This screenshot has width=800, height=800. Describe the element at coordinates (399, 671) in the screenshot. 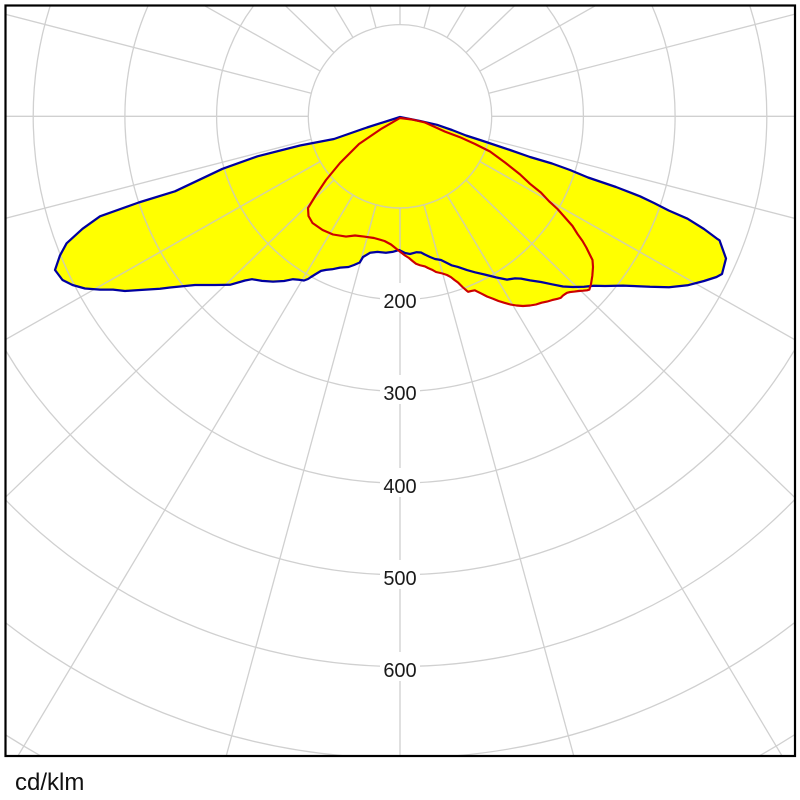

I see `svg-text: 600` at that location.